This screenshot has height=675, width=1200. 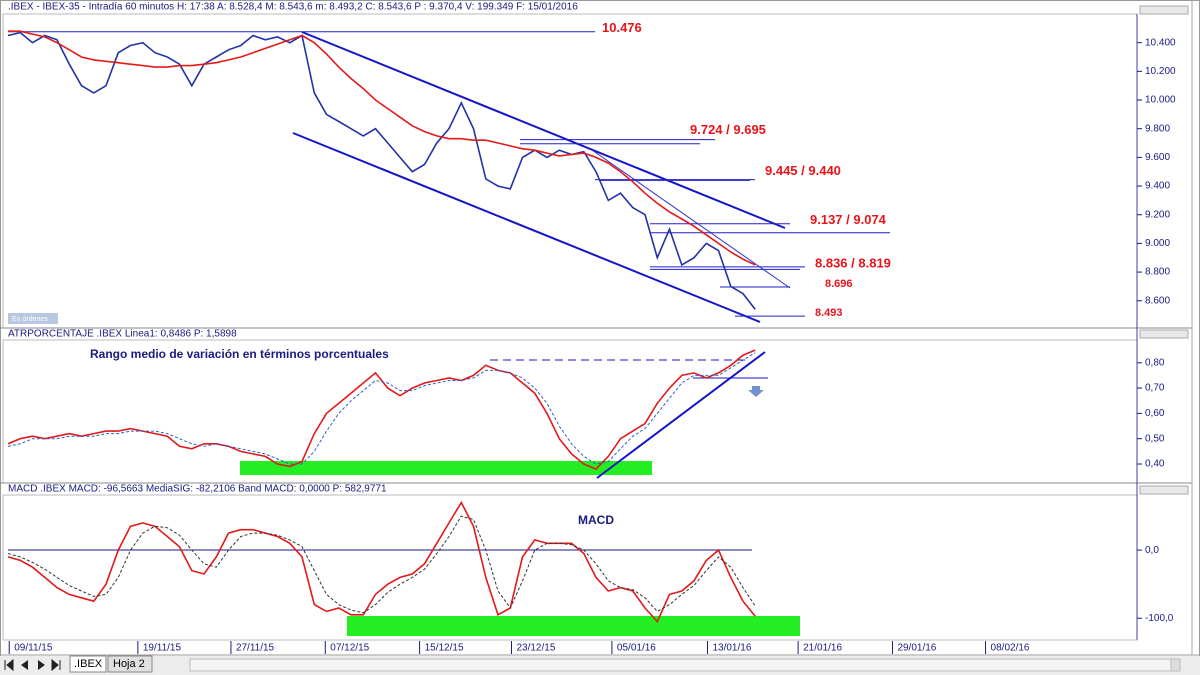 I want to click on nav-last, so click(x=56, y=665).